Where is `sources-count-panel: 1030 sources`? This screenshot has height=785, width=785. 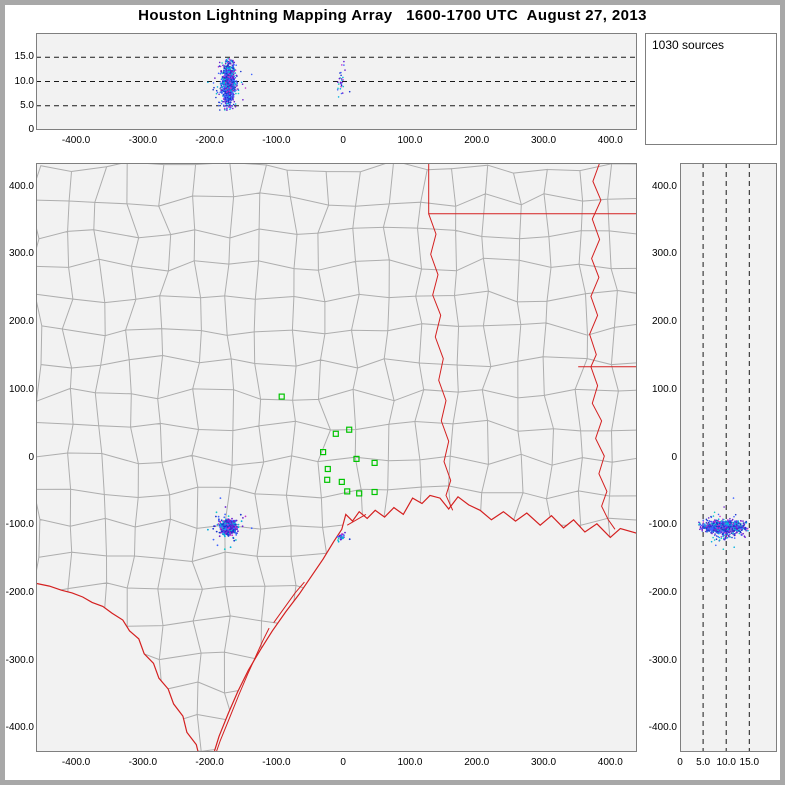
sources-count-panel: 1030 sources is located at coordinates (711, 89).